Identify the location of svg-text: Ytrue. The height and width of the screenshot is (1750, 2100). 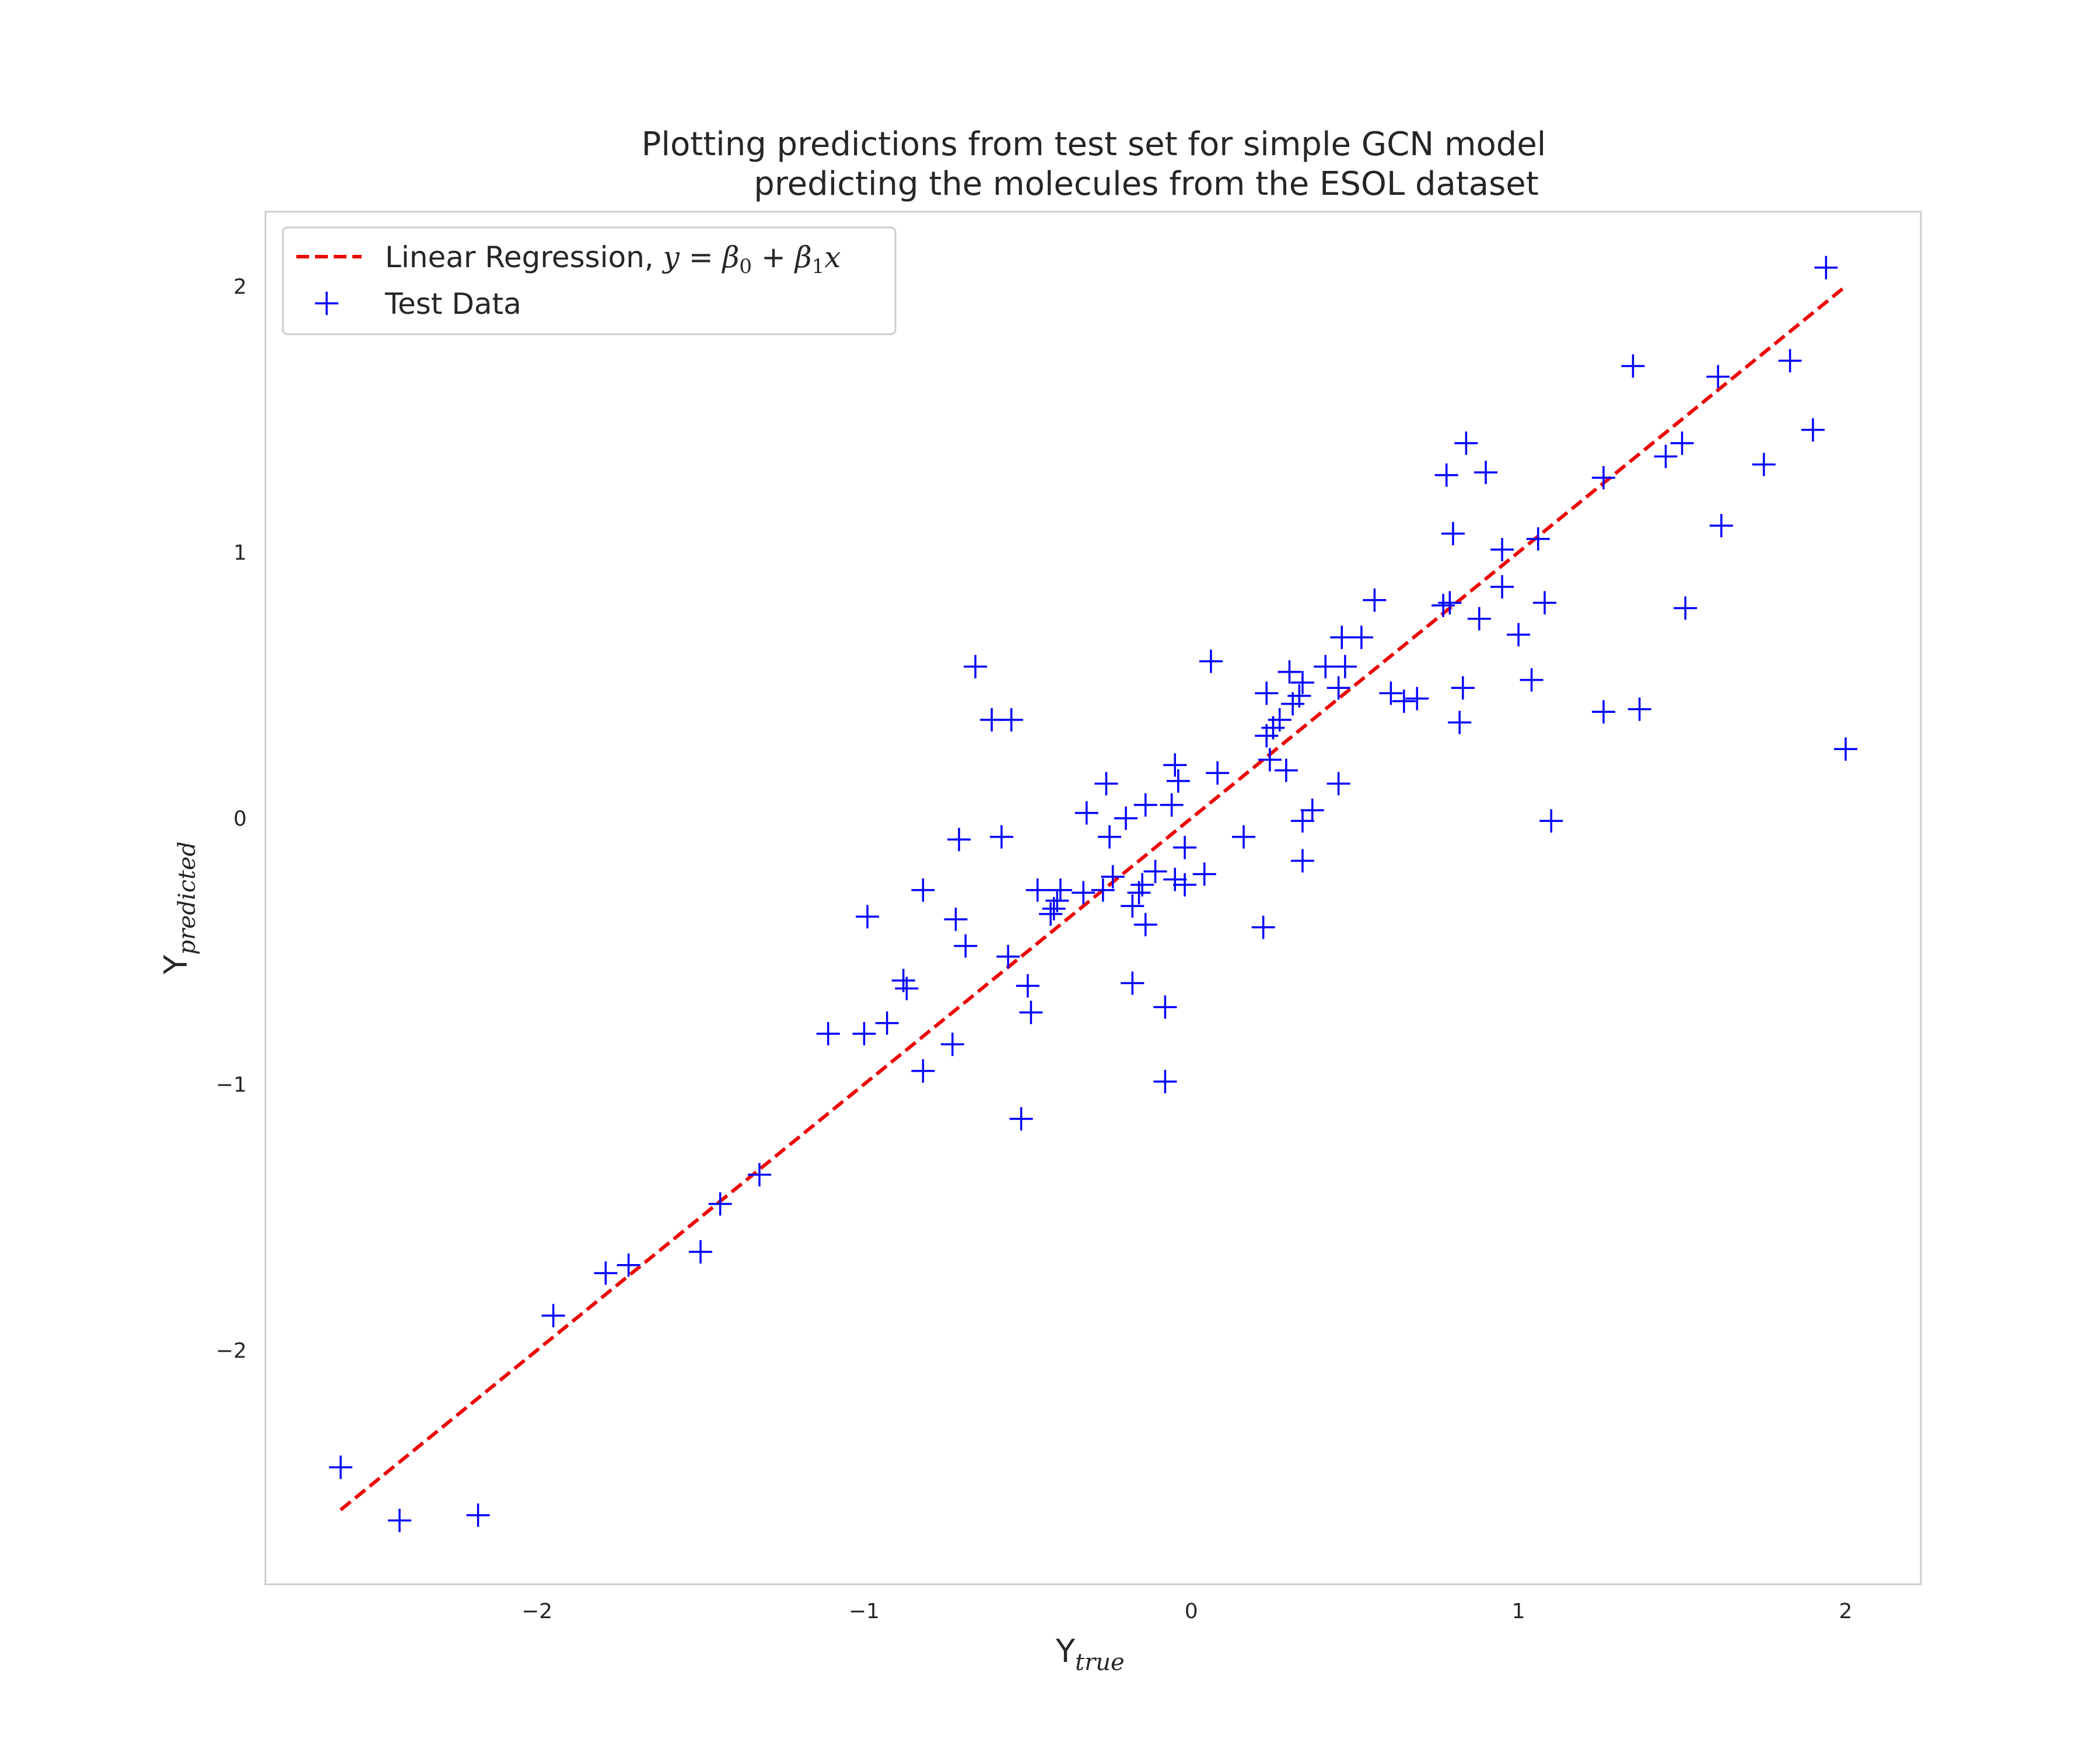
(1090, 1654).